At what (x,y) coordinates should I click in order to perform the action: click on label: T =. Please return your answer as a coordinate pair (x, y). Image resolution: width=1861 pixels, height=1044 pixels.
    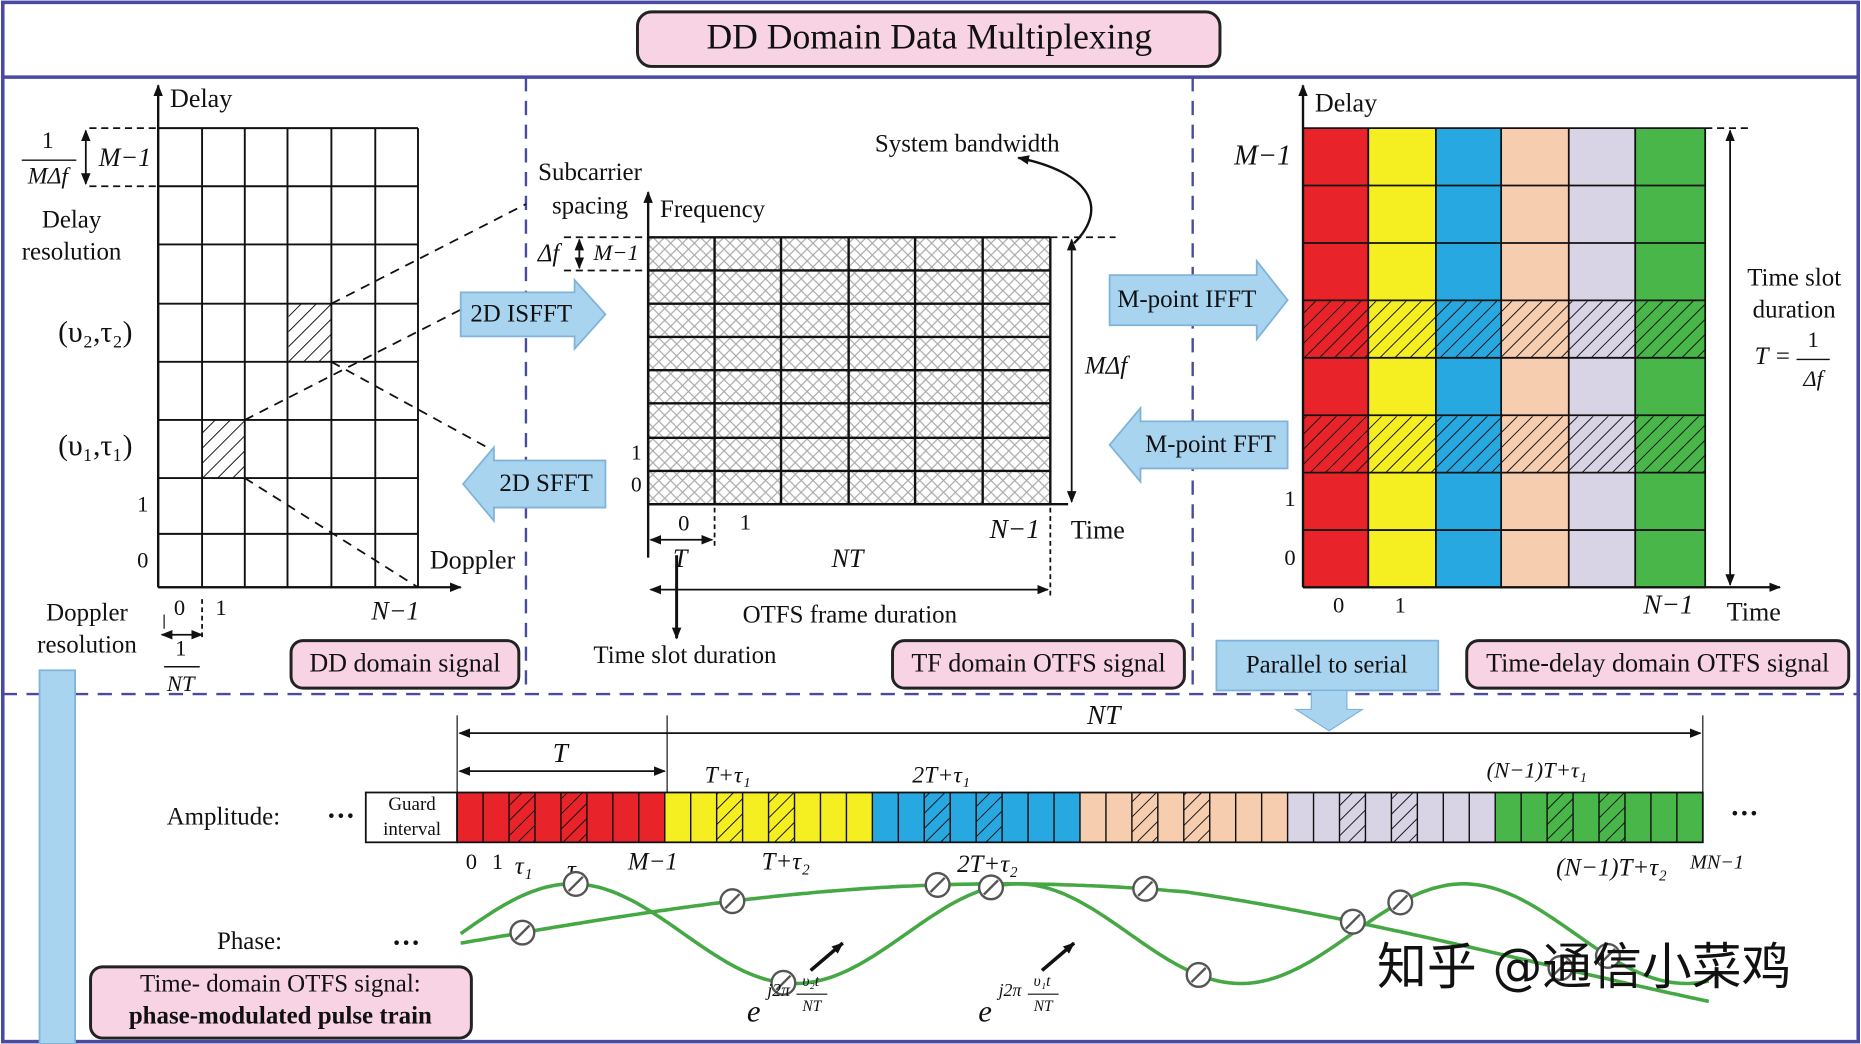
    Looking at the image, I should click on (1773, 356).